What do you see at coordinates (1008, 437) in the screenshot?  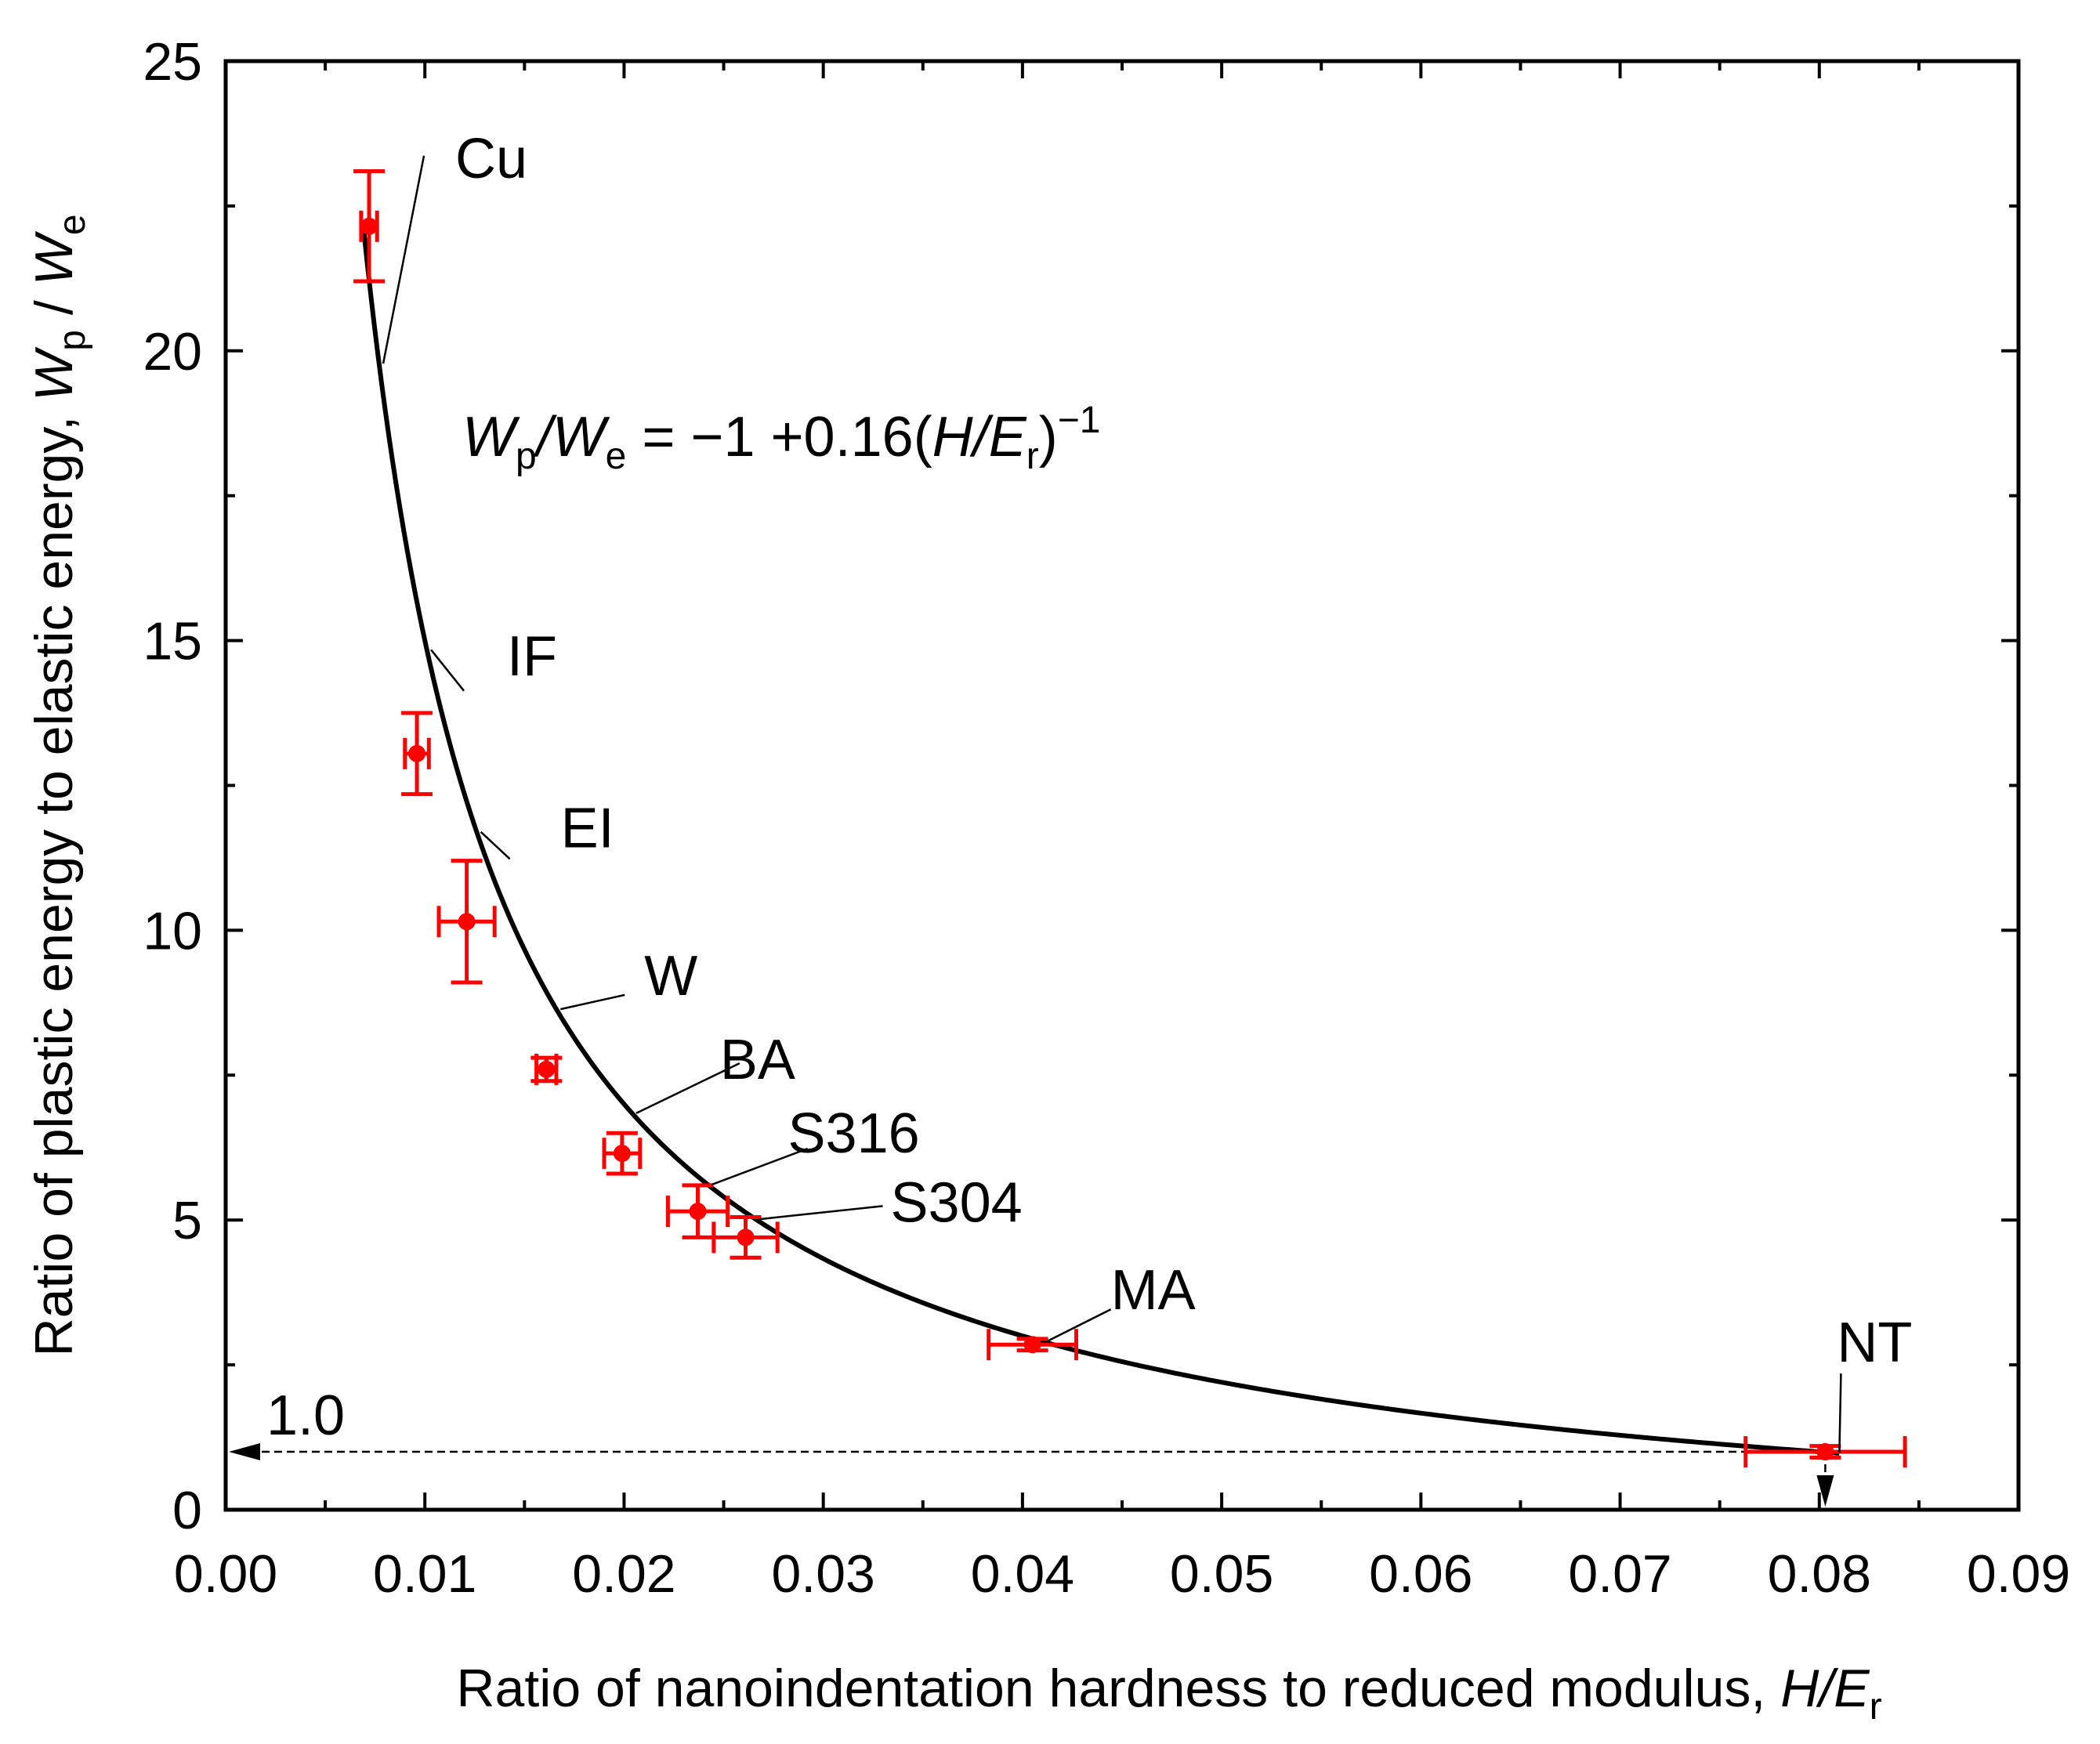 I see `eq-var-e: E` at bounding box center [1008, 437].